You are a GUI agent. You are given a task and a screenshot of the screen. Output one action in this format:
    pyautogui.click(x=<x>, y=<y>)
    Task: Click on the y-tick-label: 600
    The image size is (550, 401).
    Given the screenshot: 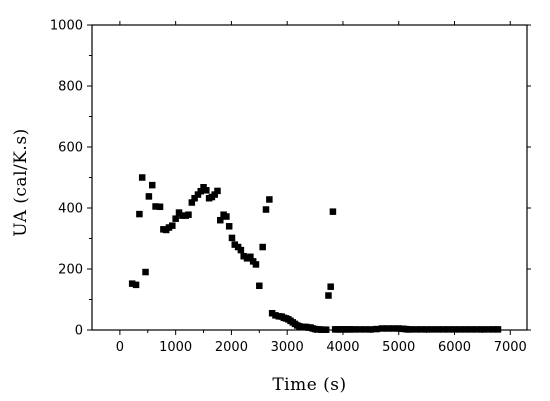 What is the action you would take?
    pyautogui.click(x=70, y=148)
    